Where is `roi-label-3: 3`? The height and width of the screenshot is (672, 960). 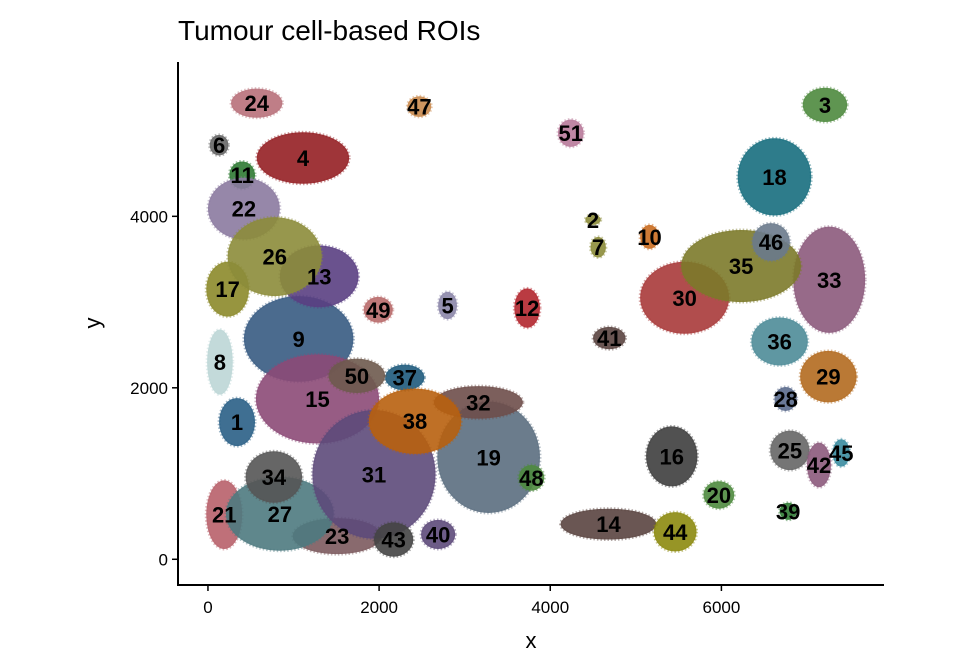 roi-label-3: 3 is located at coordinates (825, 105).